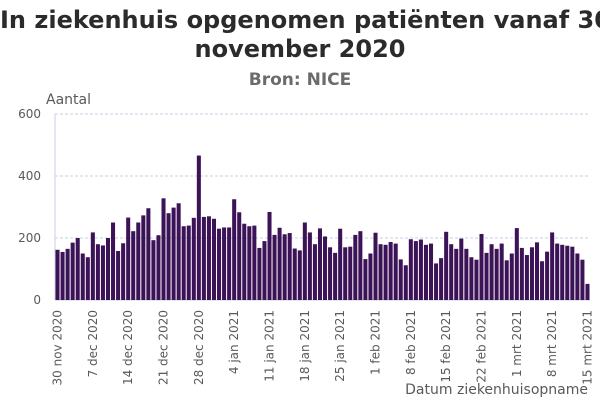 The width and height of the screenshot is (600, 400). I want to click on chart-title-line2: november 2020, so click(300, 49).